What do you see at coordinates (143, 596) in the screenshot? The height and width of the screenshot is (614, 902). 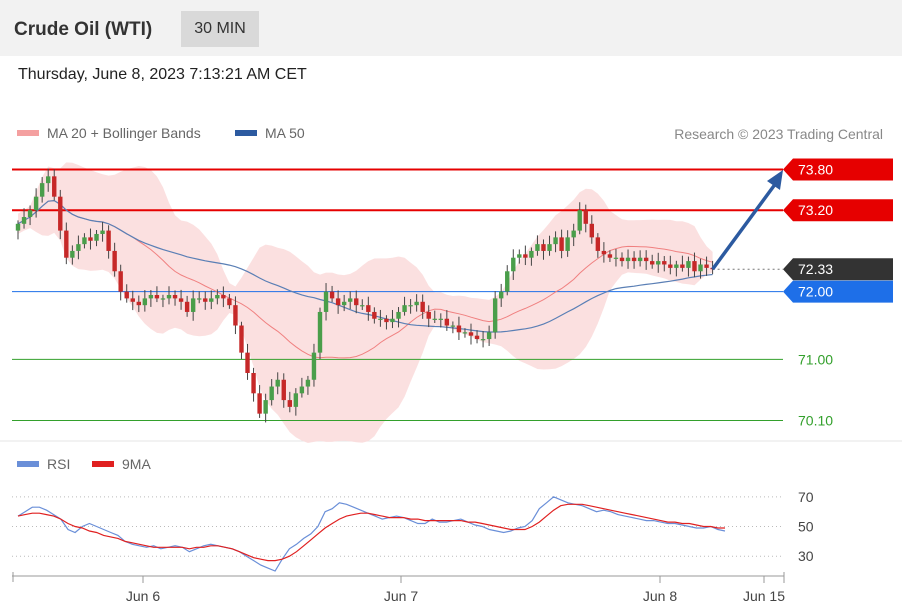 I see `x-tick-label-0: Jun 6` at bounding box center [143, 596].